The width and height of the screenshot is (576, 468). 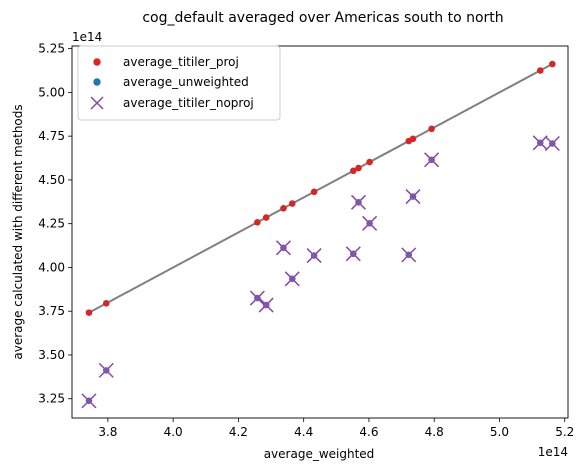 I want to click on legend-frame, so click(x=179, y=83).